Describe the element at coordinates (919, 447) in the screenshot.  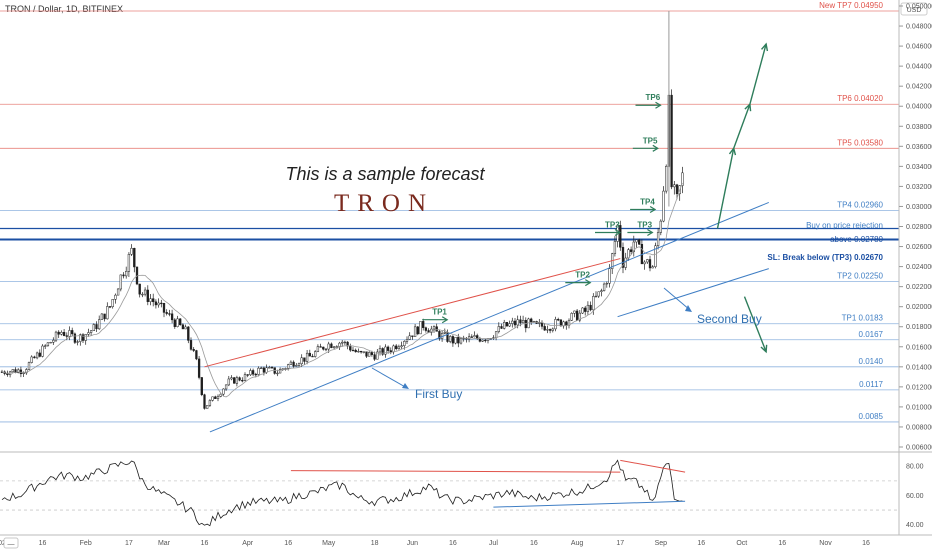
I see `price-tick-label: 0.006000` at that location.